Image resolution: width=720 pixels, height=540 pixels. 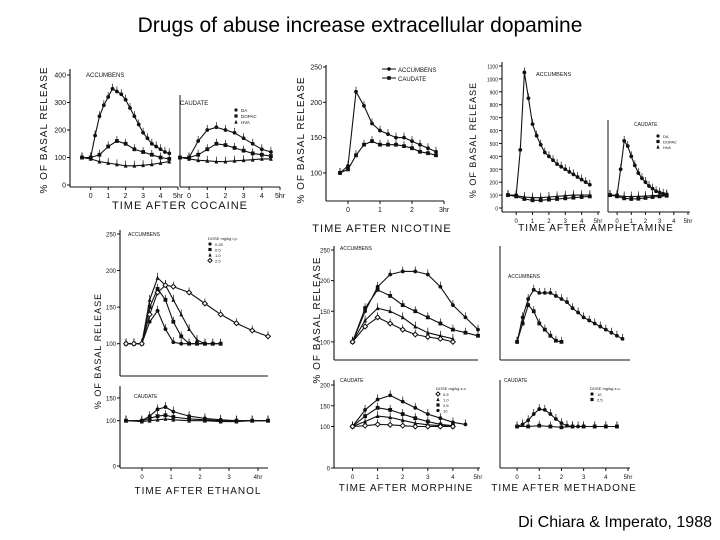 What do you see at coordinates (111, 422) in the screenshot?
I see `y-tick-label: 100` at bounding box center [111, 422].